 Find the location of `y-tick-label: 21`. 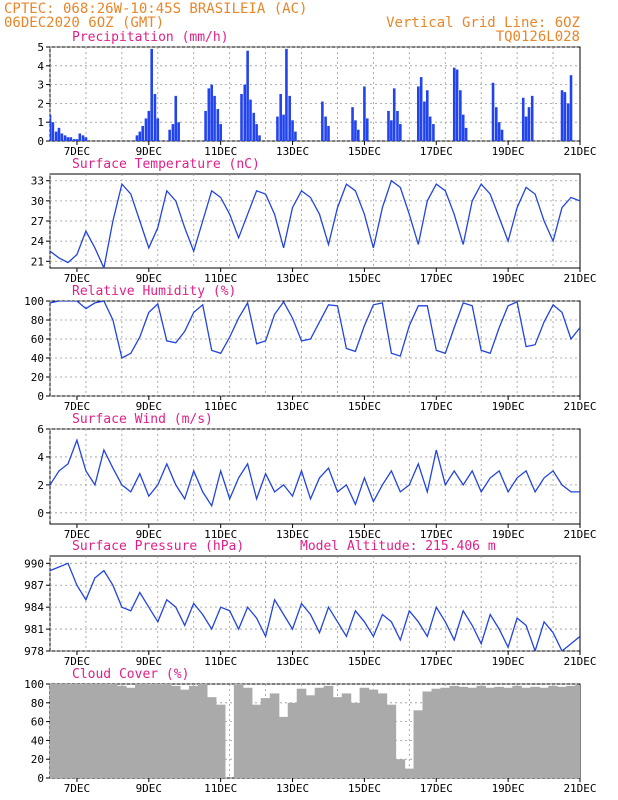

y-tick-label: 21 is located at coordinates (37, 261).